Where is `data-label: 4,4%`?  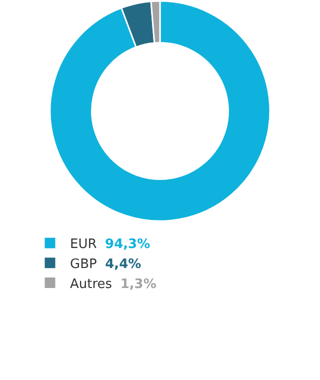 data-label: 4,4% is located at coordinates (123, 264).